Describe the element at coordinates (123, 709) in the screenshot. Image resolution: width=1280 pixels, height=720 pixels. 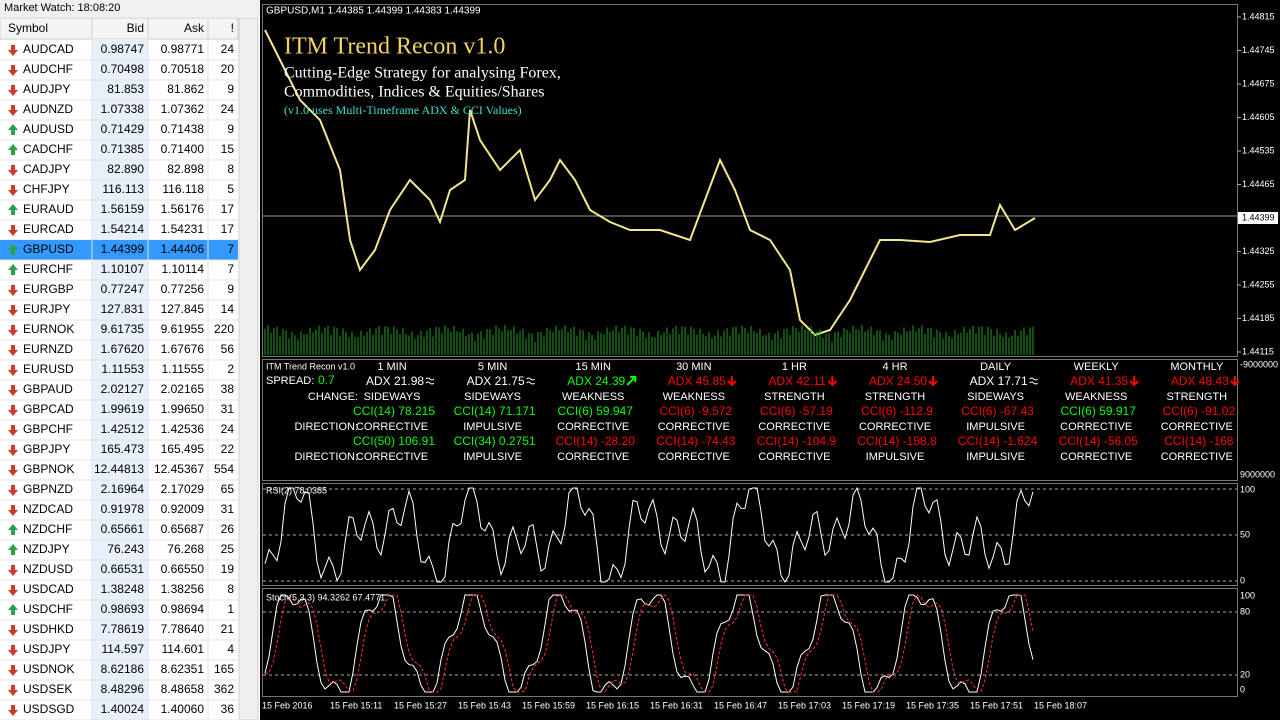
I see `bid: 1.40024` at that location.